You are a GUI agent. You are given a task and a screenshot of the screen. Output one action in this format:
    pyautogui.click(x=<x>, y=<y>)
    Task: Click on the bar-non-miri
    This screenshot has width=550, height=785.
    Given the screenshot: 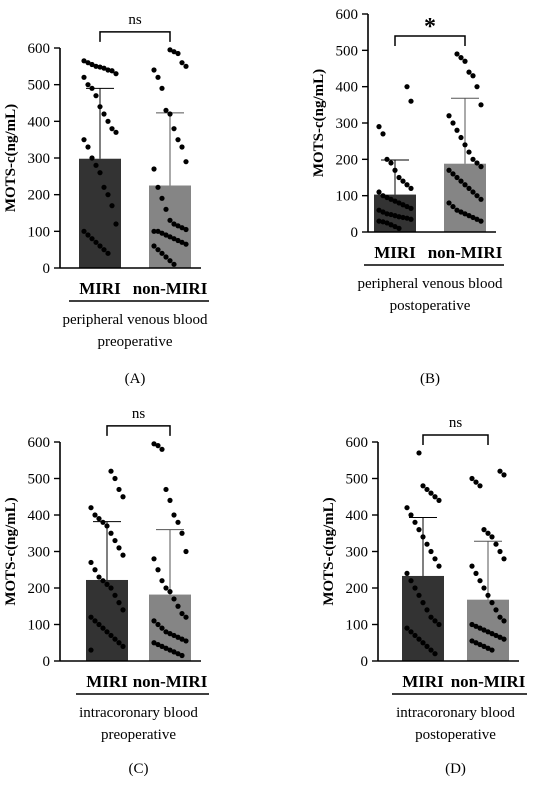 What is the action you would take?
    pyautogui.click(x=170, y=226)
    